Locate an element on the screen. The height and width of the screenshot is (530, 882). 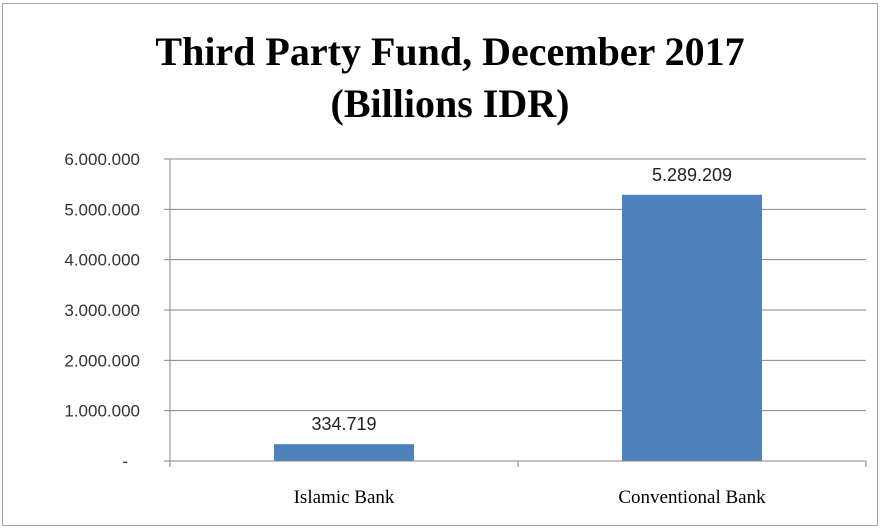
y-tick-label: 5.000.000 is located at coordinates (102, 209).